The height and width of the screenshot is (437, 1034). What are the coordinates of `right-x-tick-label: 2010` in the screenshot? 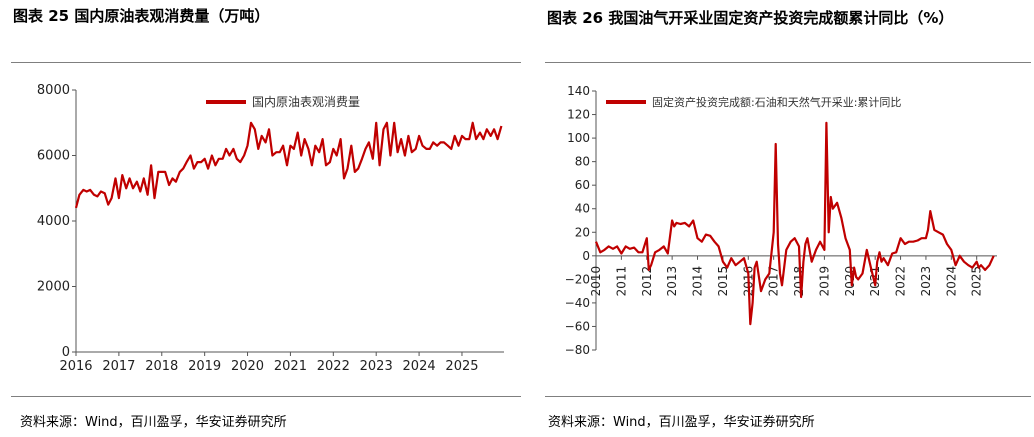 It's located at (596, 281).